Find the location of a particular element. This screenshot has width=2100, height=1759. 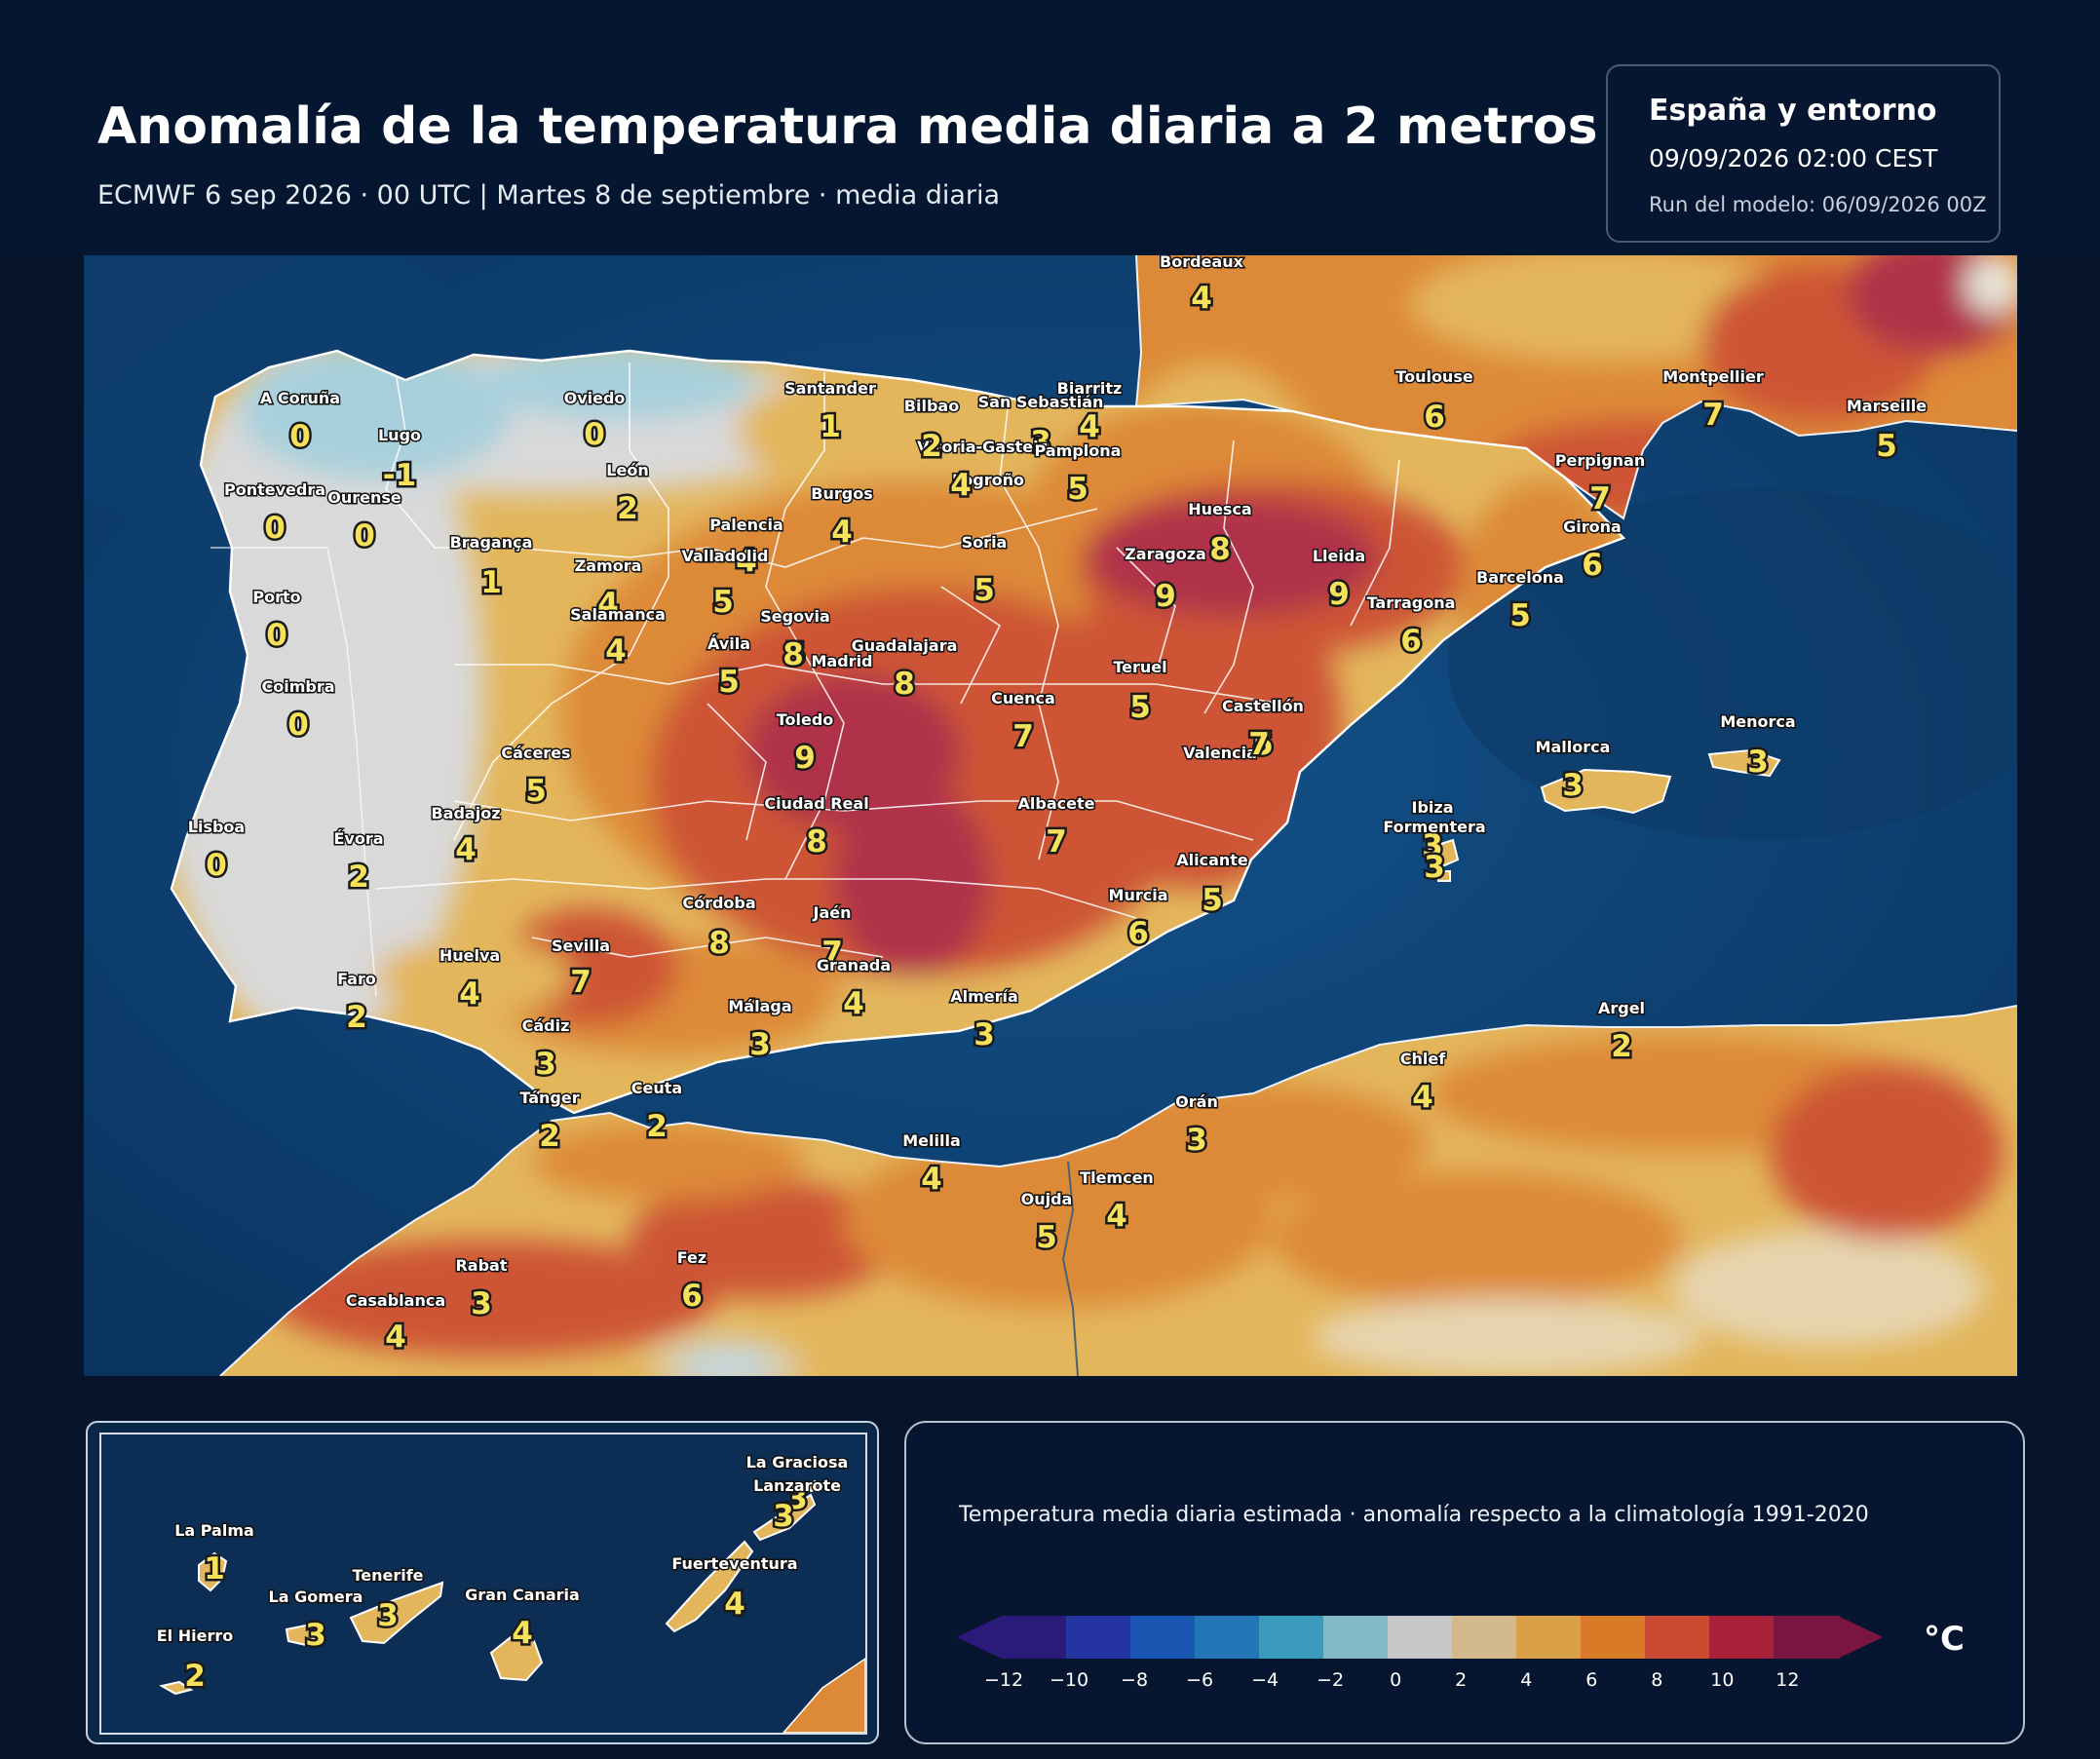

city-label-zaragoza: Zaragoza is located at coordinates (1165, 554).